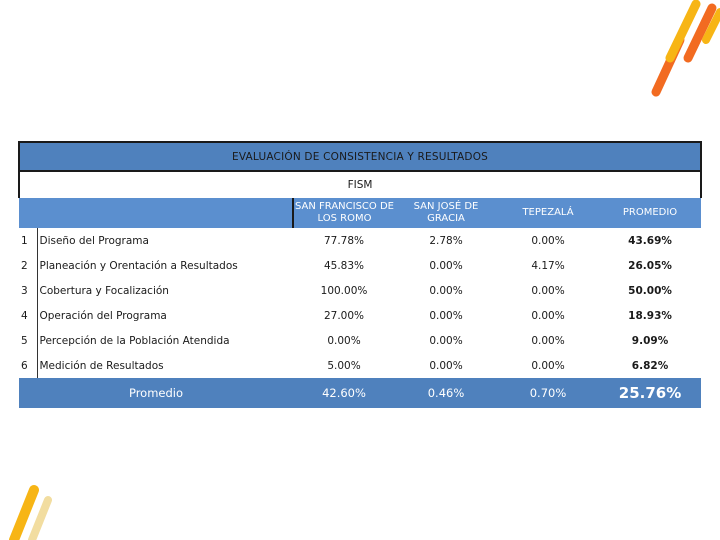 Image resolution: width=720 pixels, height=540 pixels. What do you see at coordinates (650, 265) in the screenshot?
I see `cell-average: 26.05%` at bounding box center [650, 265].